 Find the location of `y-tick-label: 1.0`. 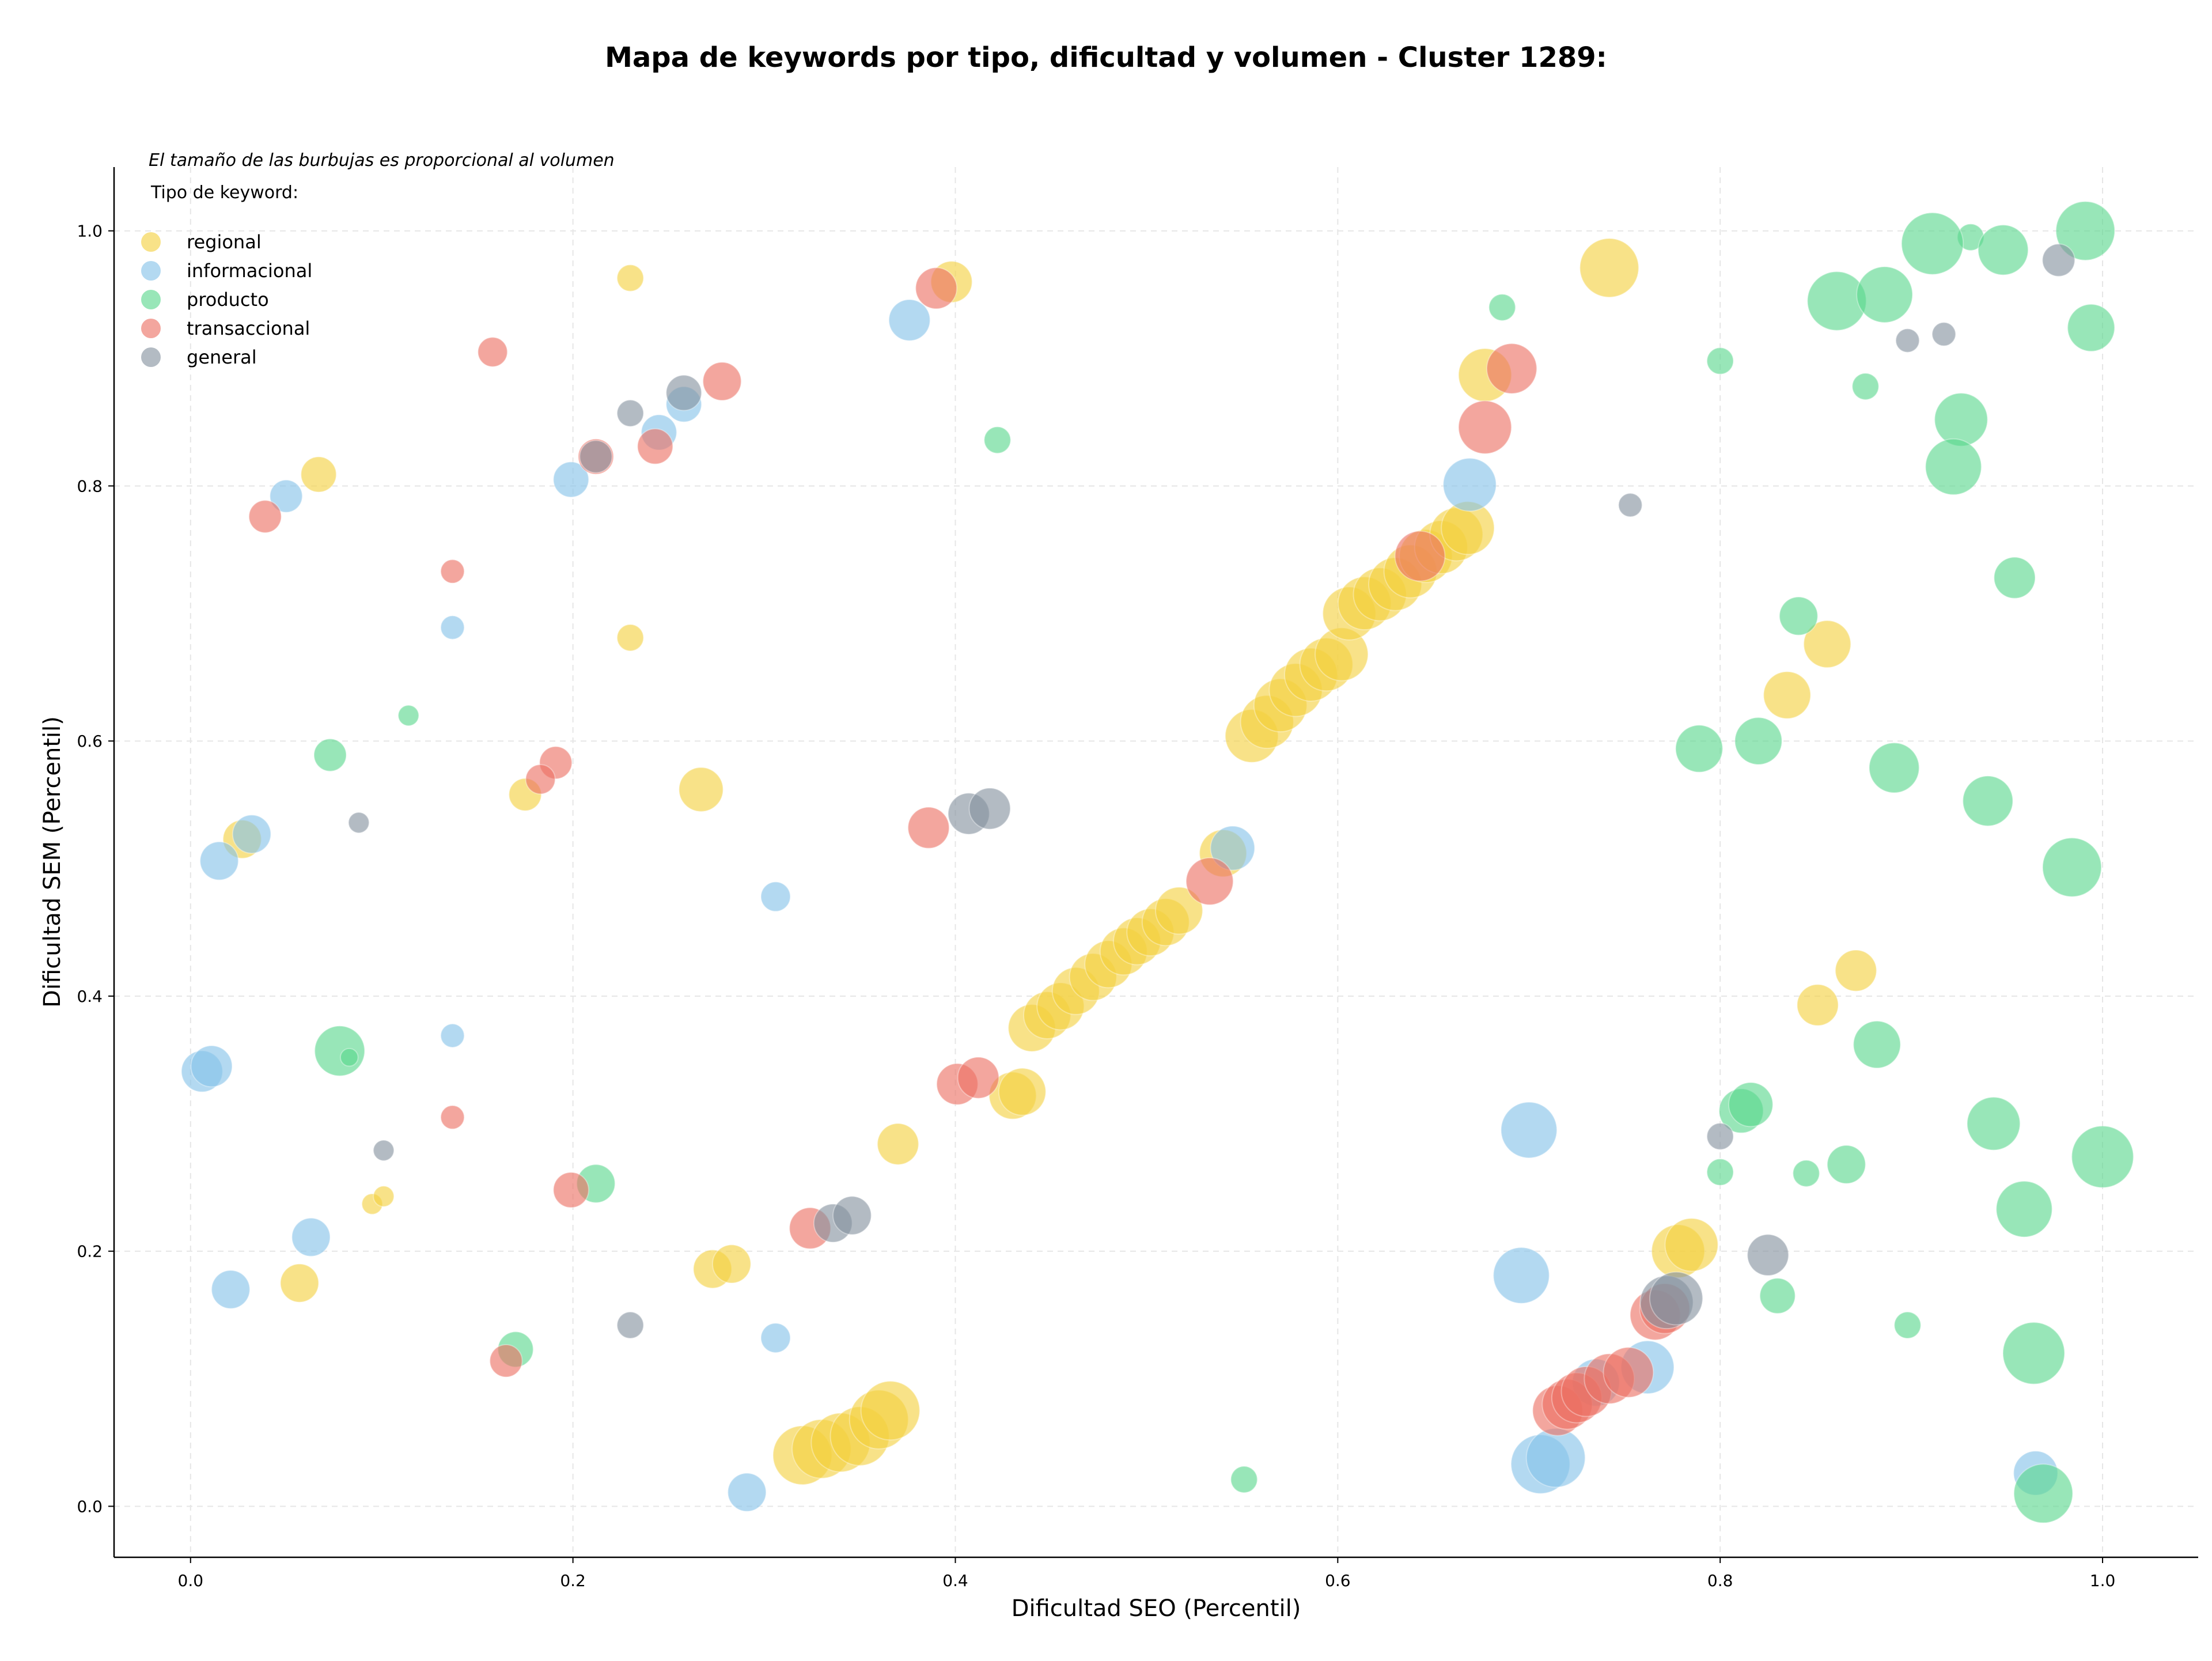

y-tick-label: 1.0 is located at coordinates (90, 231).